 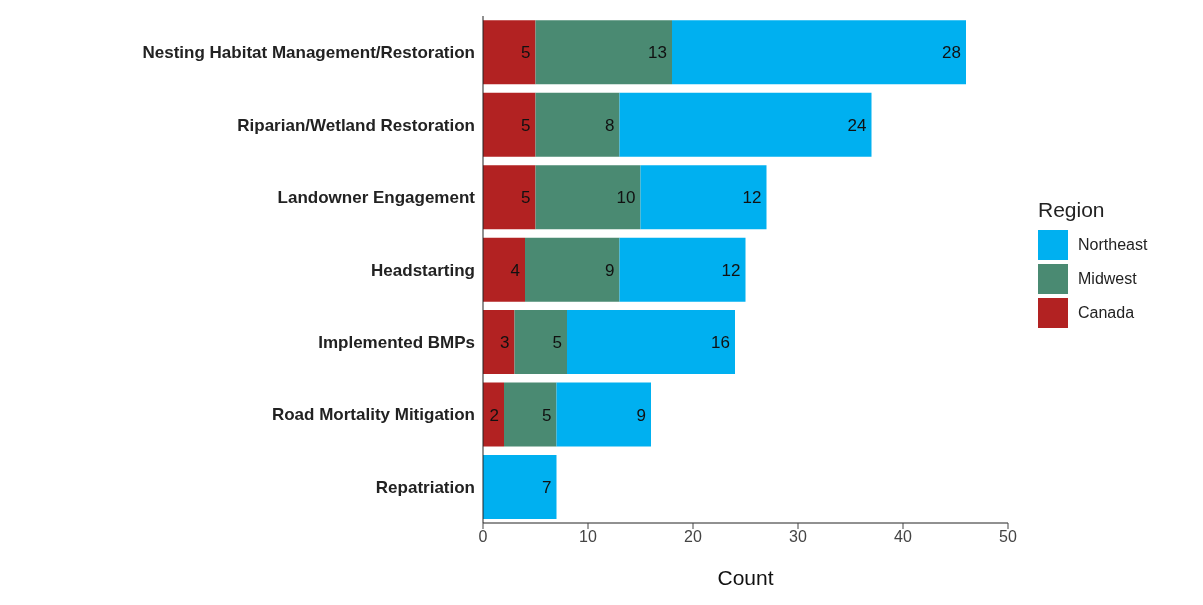 I want to click on data-label: 16, so click(x=720, y=343).